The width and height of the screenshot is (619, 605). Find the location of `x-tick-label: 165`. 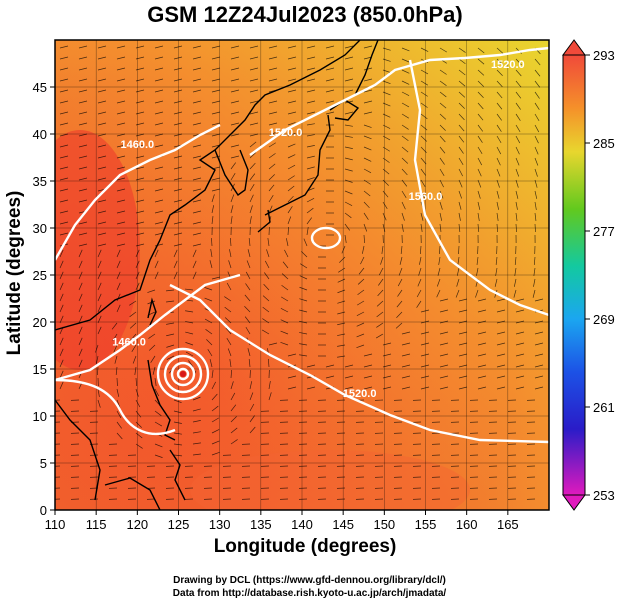

x-tick-label: 165 is located at coordinates (508, 524).